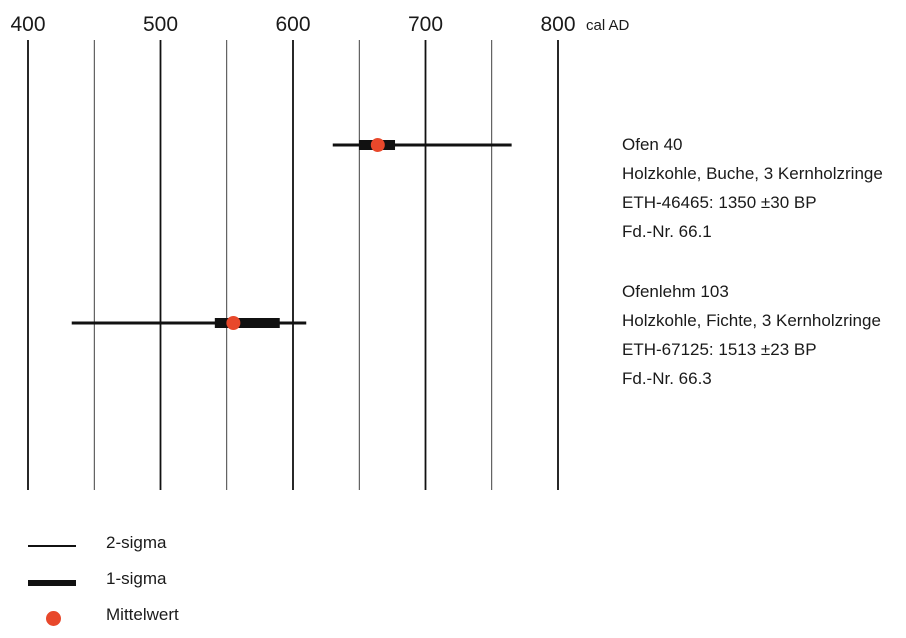 Image resolution: width=906 pixels, height=638 pixels. I want to click on sample-find-number: Fd.-Nr. 66.1, so click(667, 231).